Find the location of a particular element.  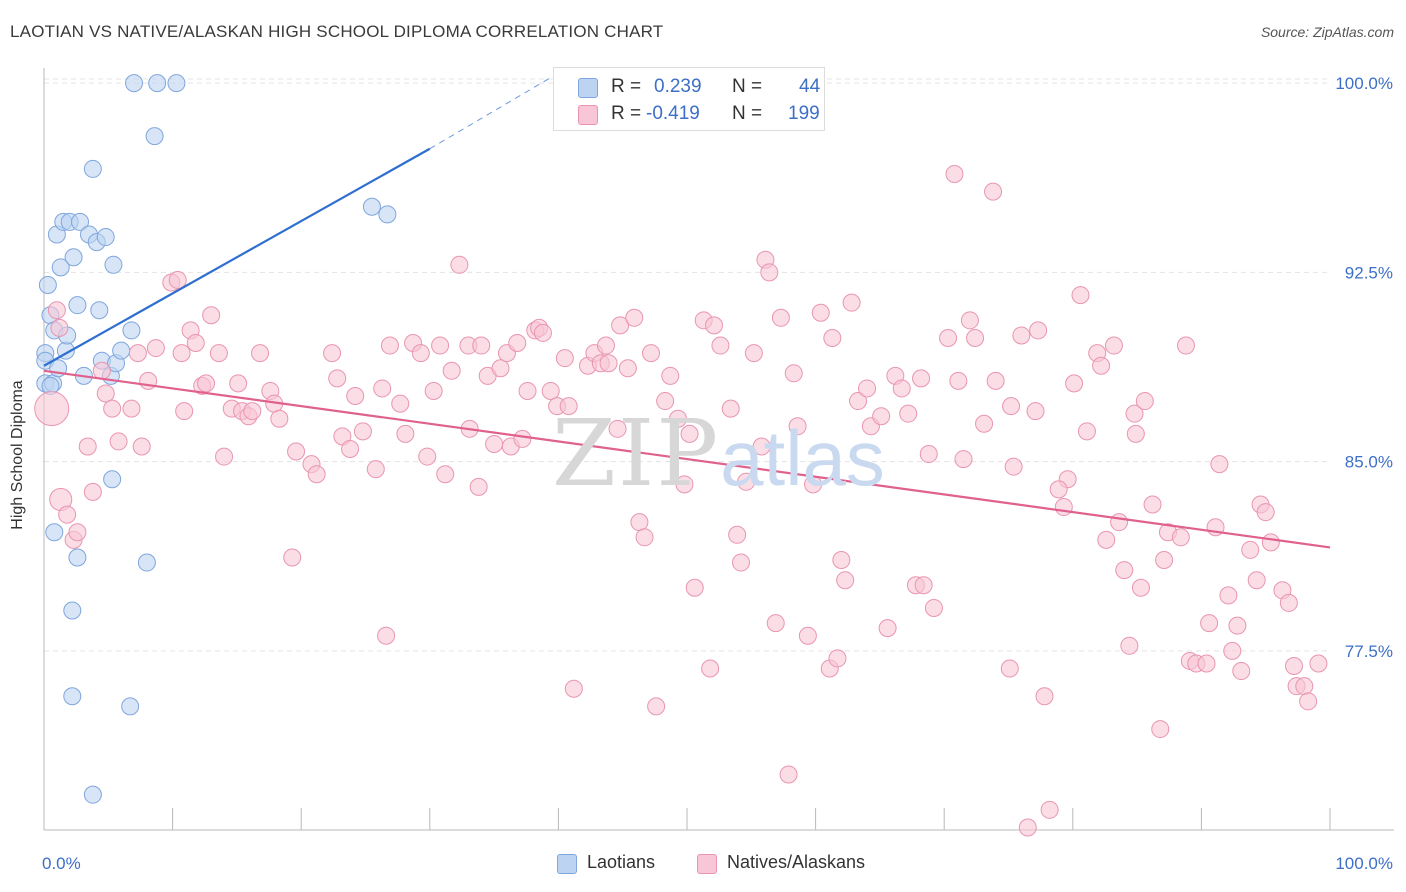

correlation-legend: R = 0.239 N = 44 R = -0.419 N = 199 is located at coordinates (689, 99).